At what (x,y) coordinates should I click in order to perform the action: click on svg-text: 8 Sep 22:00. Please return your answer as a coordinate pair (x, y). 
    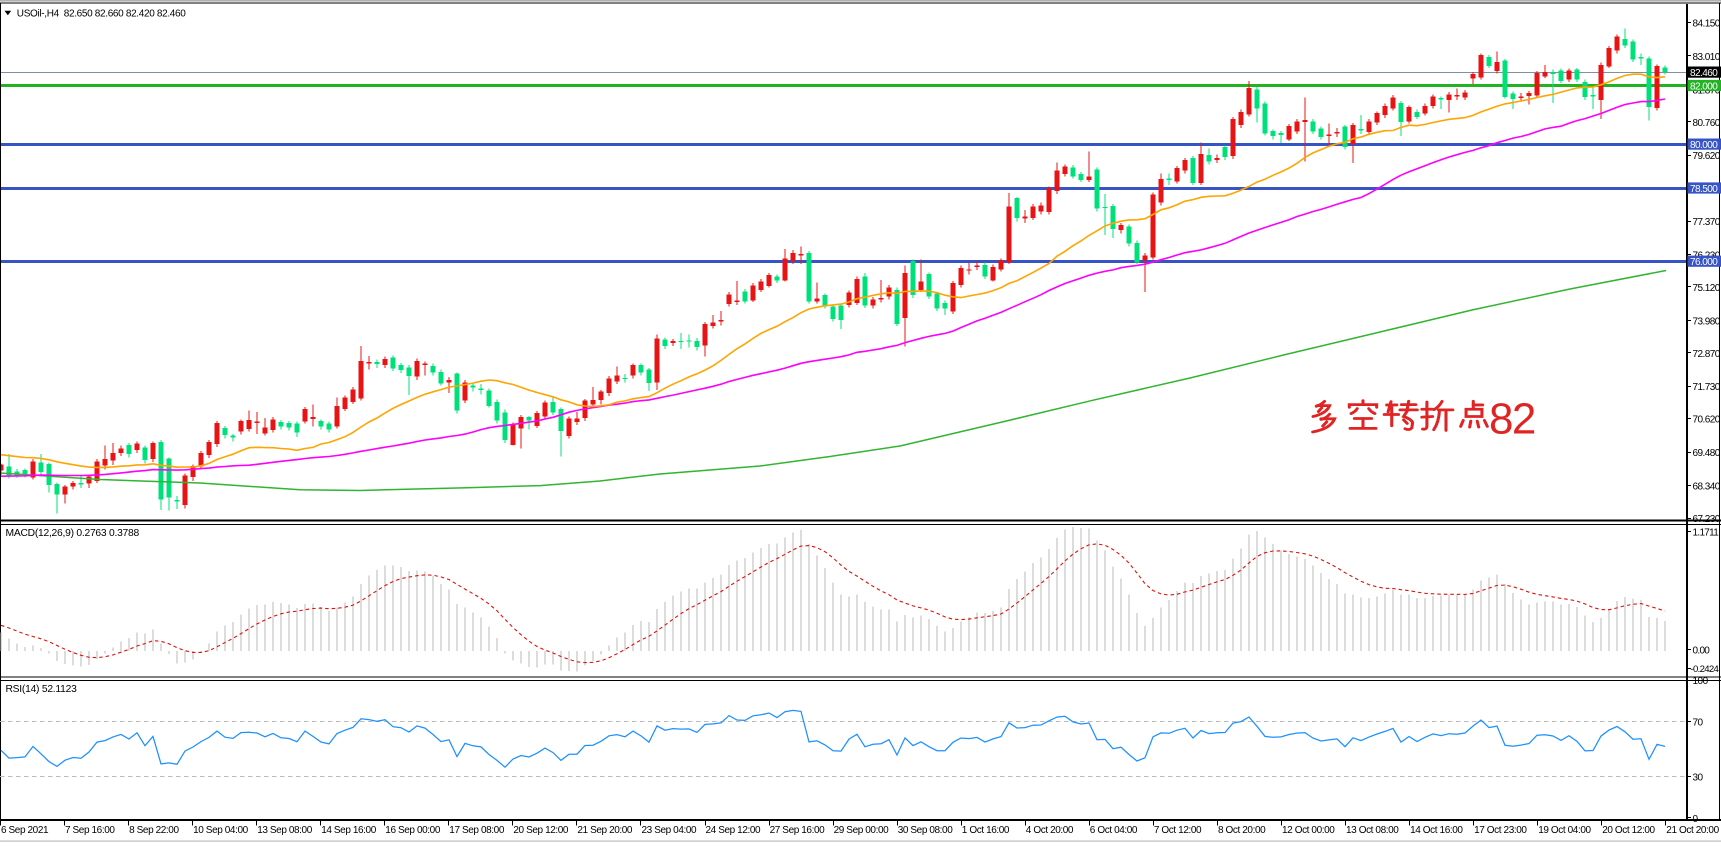
    Looking at the image, I should click on (154, 830).